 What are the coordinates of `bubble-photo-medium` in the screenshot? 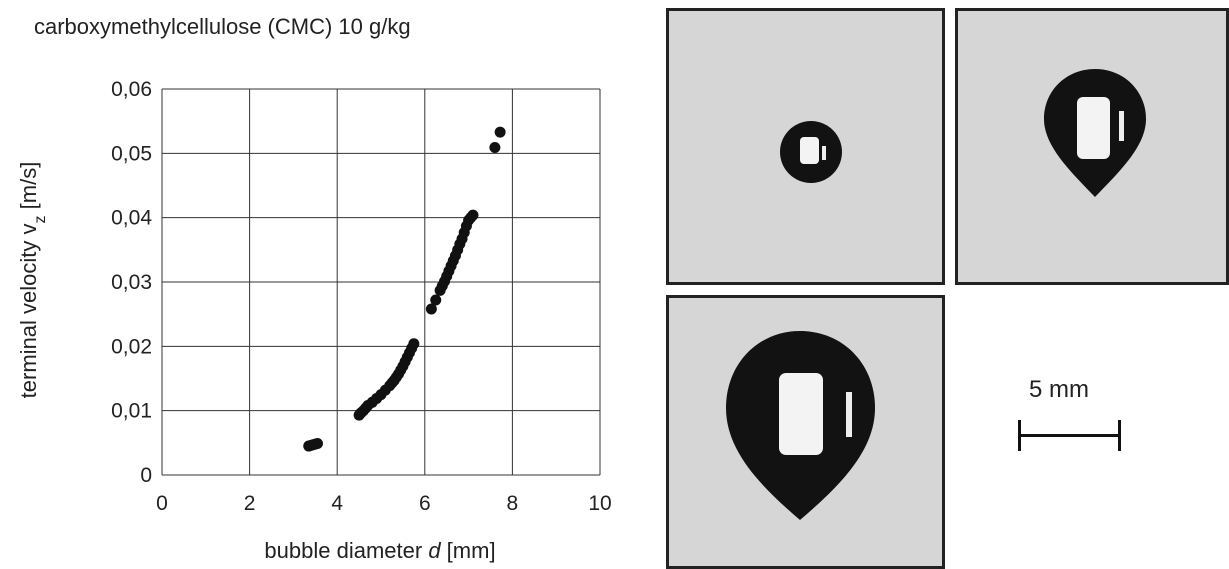 It's located at (1092, 146).